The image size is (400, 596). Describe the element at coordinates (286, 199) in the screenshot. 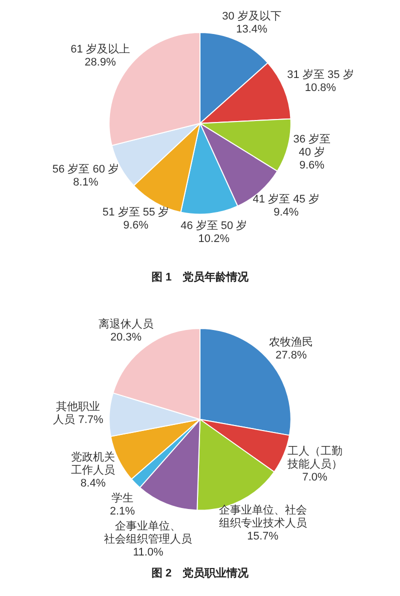

I see `slice-label: 41 岁至 45 岁` at that location.